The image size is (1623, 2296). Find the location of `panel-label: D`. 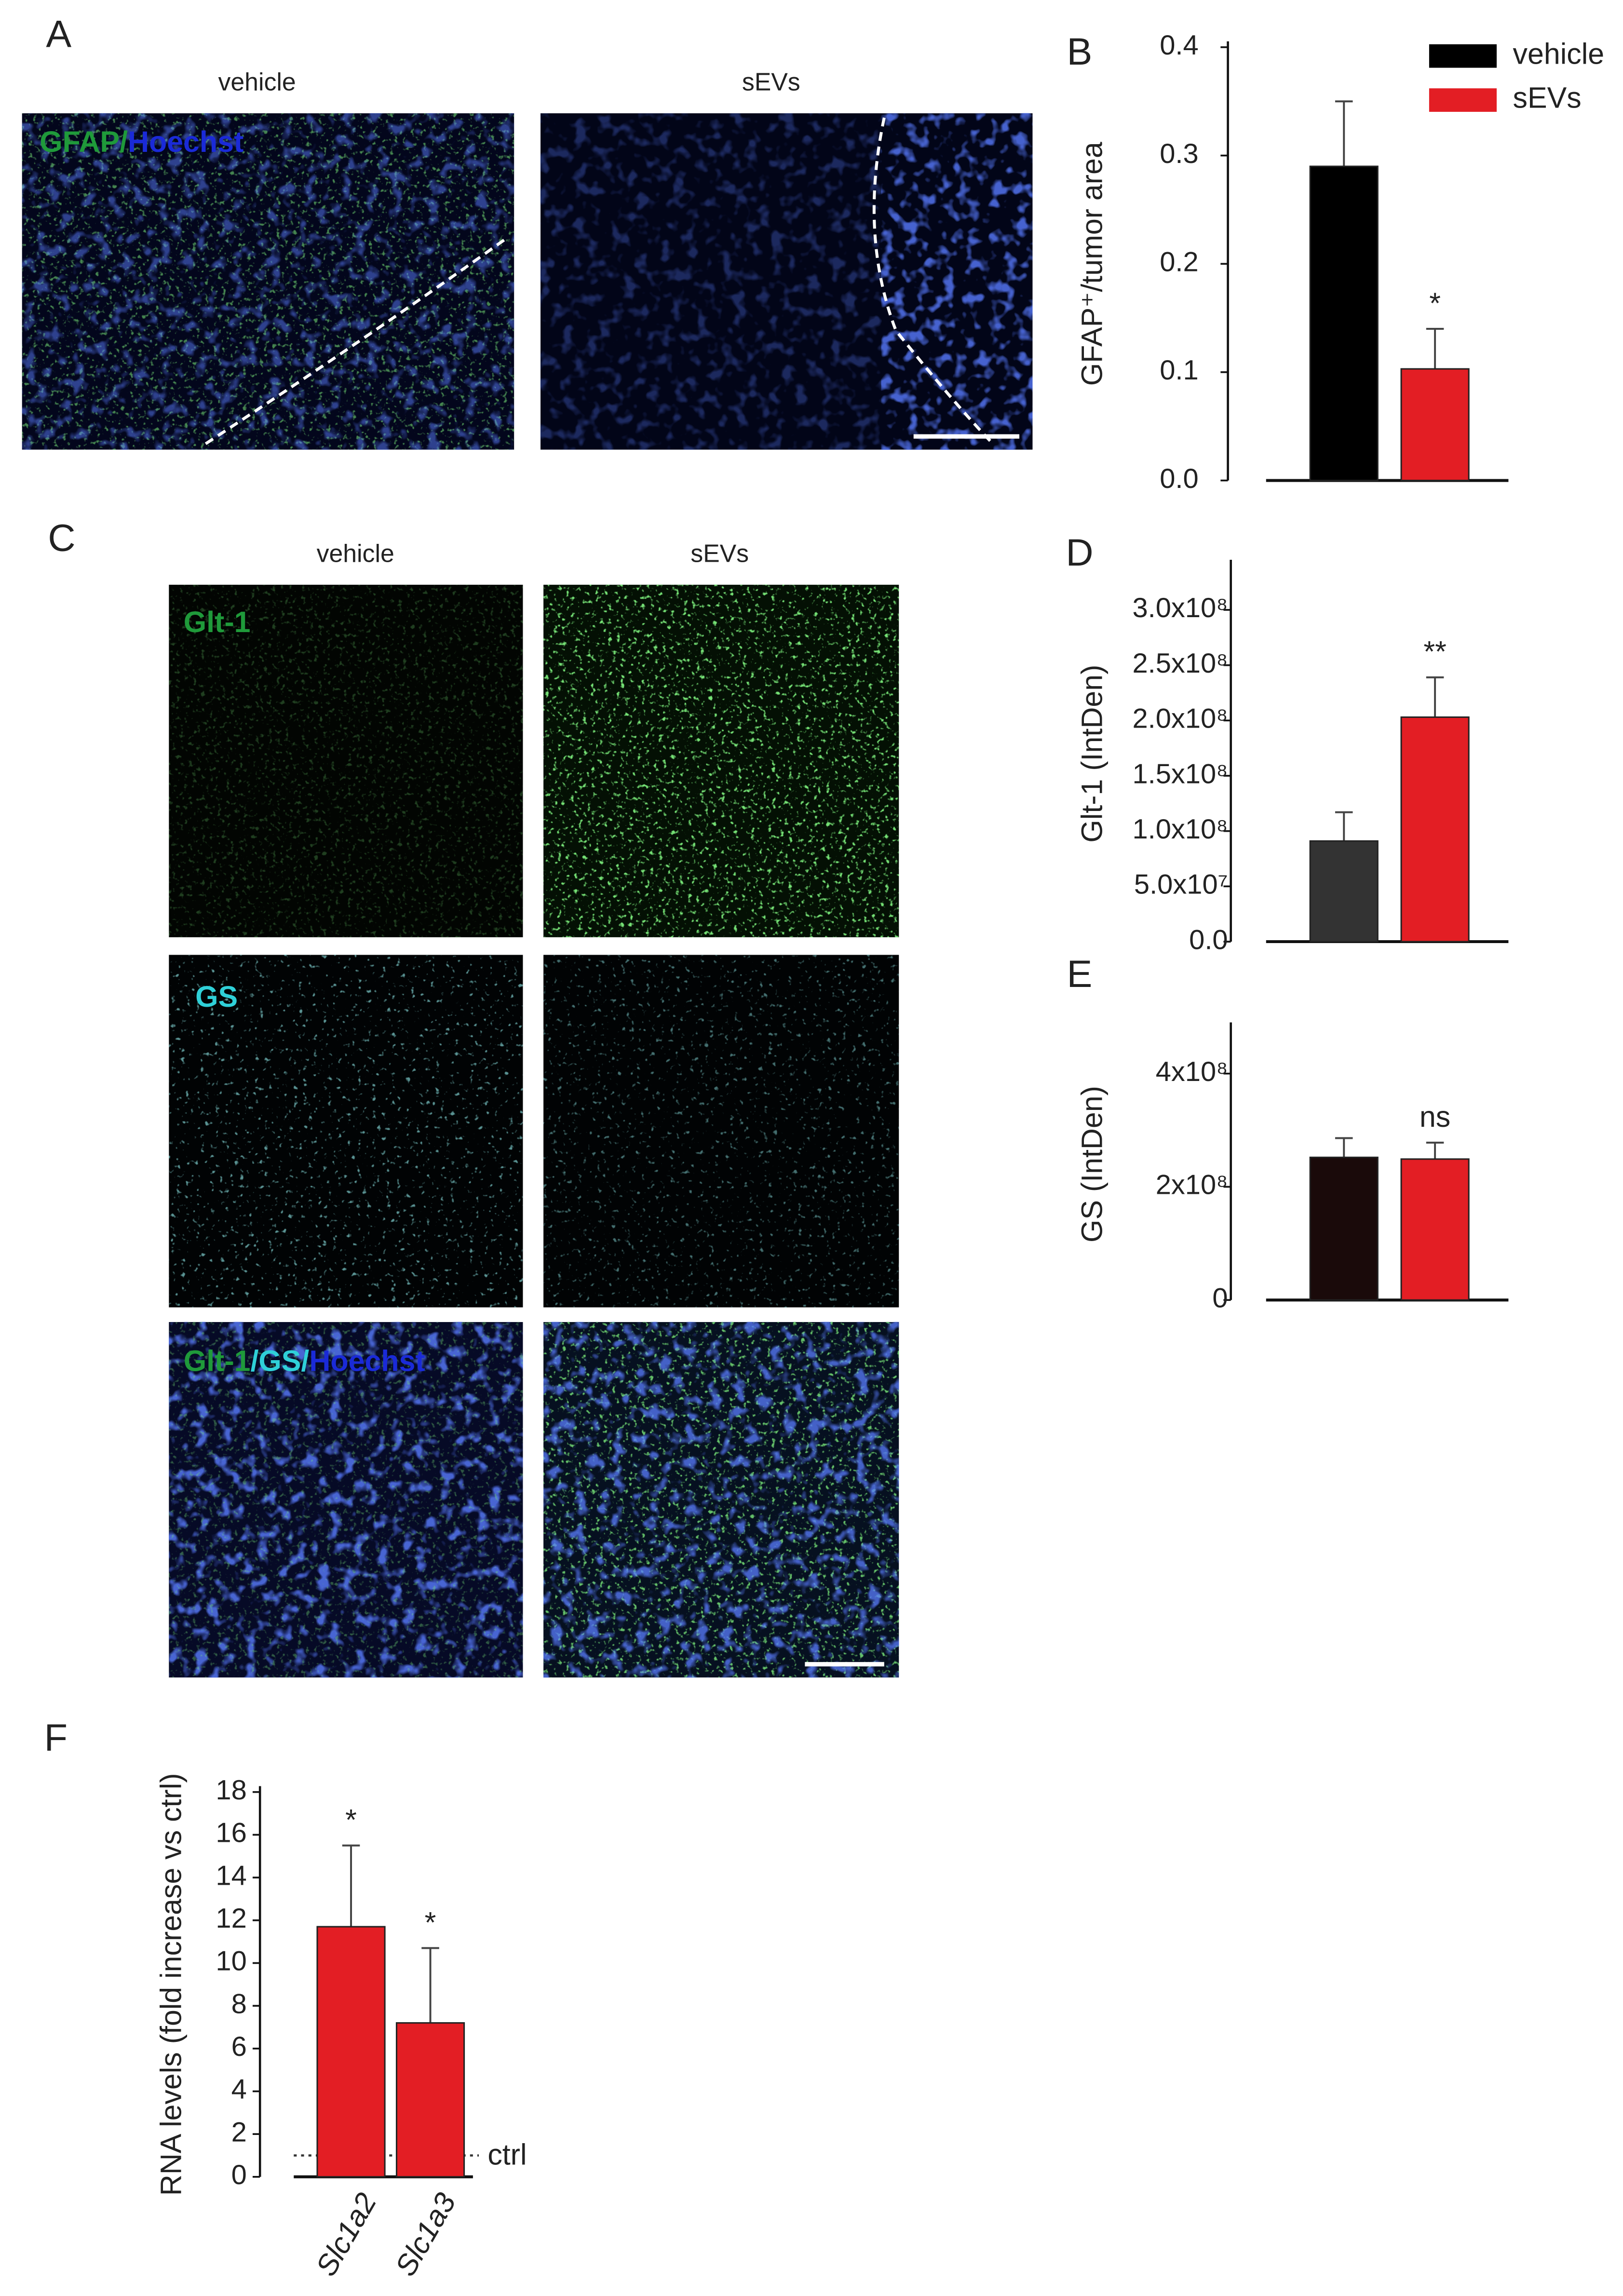

panel-label: D is located at coordinates (1080, 552).